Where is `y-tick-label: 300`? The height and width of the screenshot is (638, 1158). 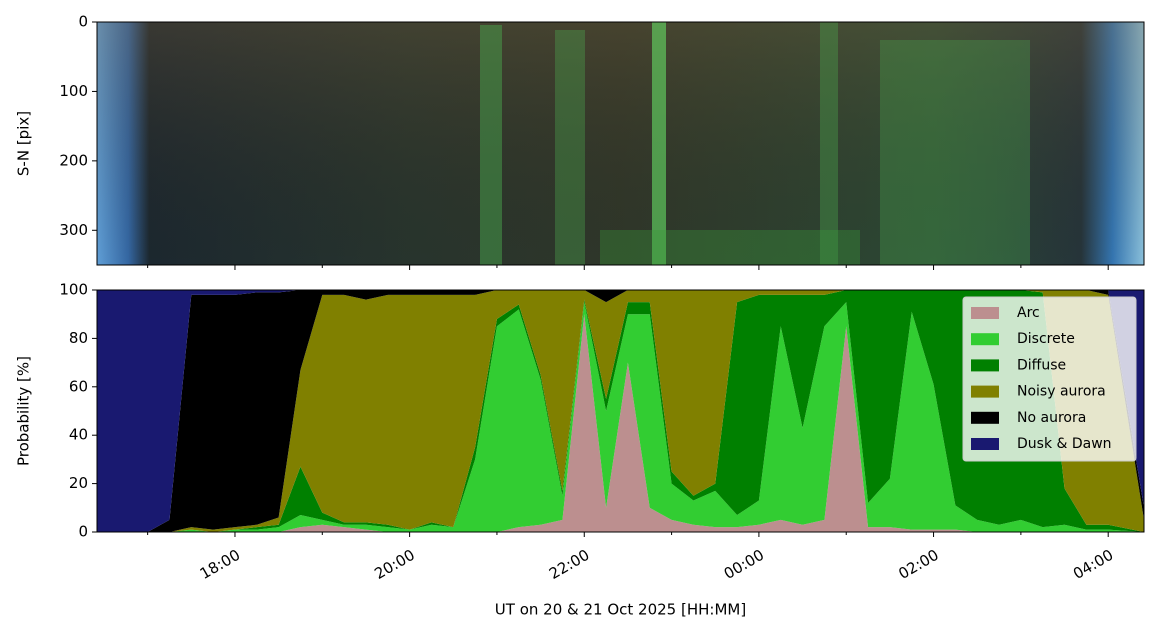
y-tick-label: 300 is located at coordinates (73, 230).